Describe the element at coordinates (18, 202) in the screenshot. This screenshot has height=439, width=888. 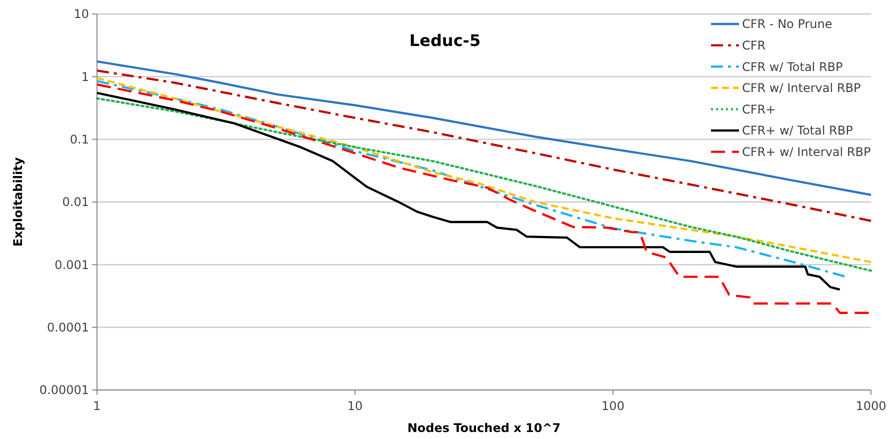
I see `y-axis-title: Exploitability` at that location.